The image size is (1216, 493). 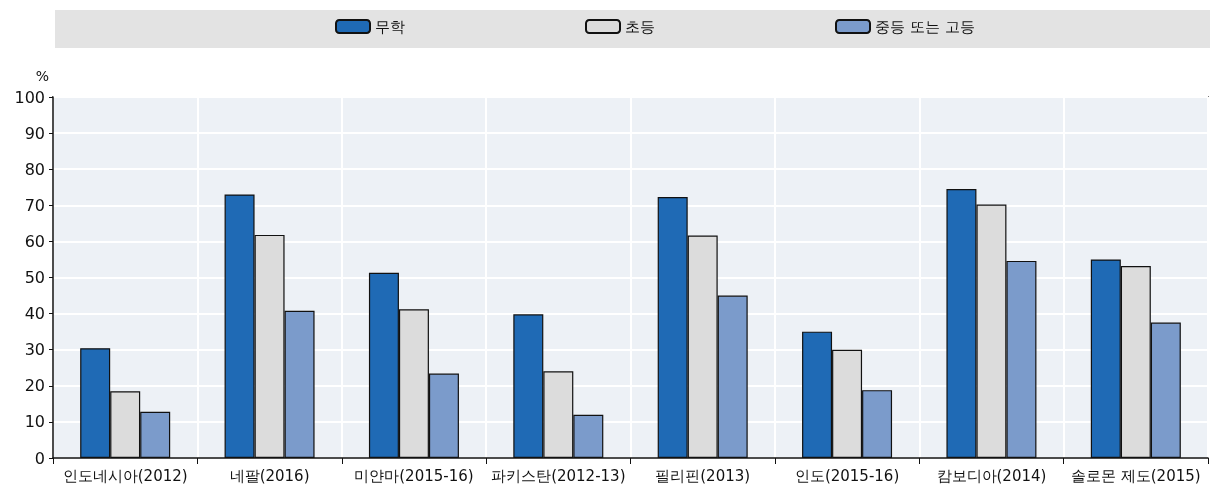 What do you see at coordinates (390, 26) in the screenshot?
I see `legend-label: 무학` at bounding box center [390, 26].